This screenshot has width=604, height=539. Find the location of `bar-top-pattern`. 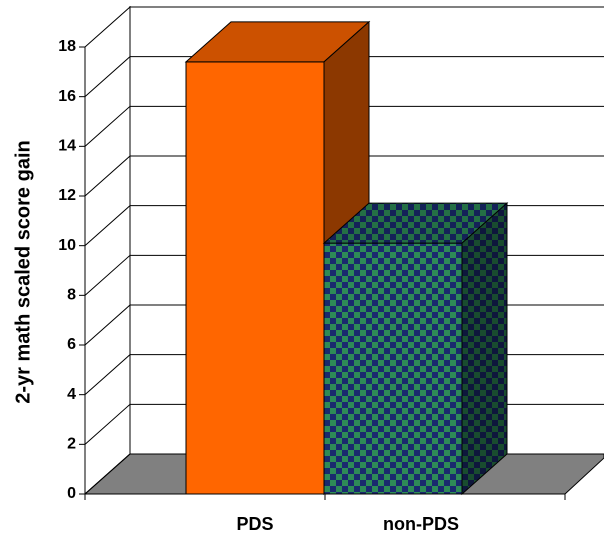

bar-top-pattern is located at coordinates (415, 223).